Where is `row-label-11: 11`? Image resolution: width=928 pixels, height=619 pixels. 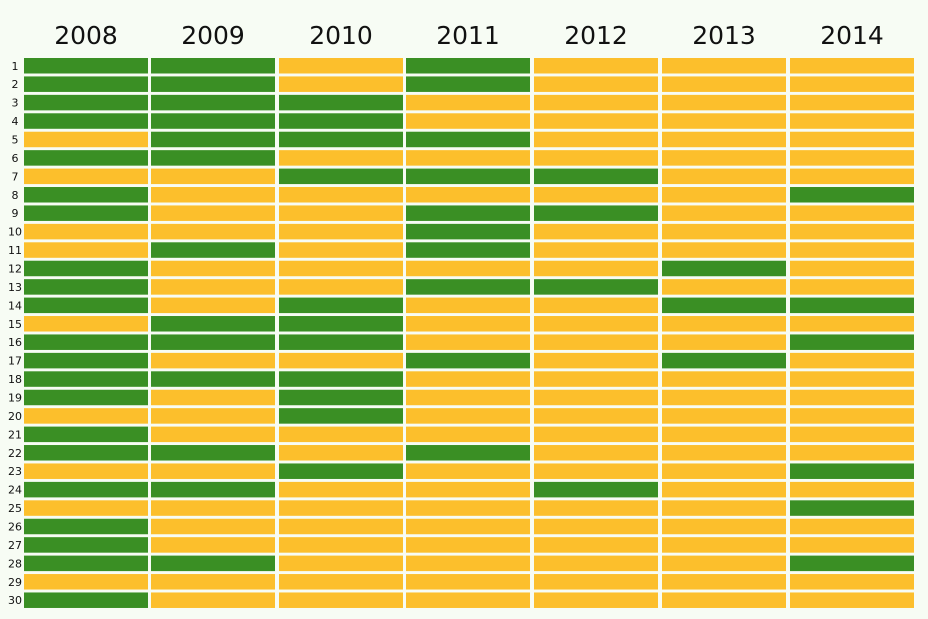
row-label-11: 11 is located at coordinates (15, 250).